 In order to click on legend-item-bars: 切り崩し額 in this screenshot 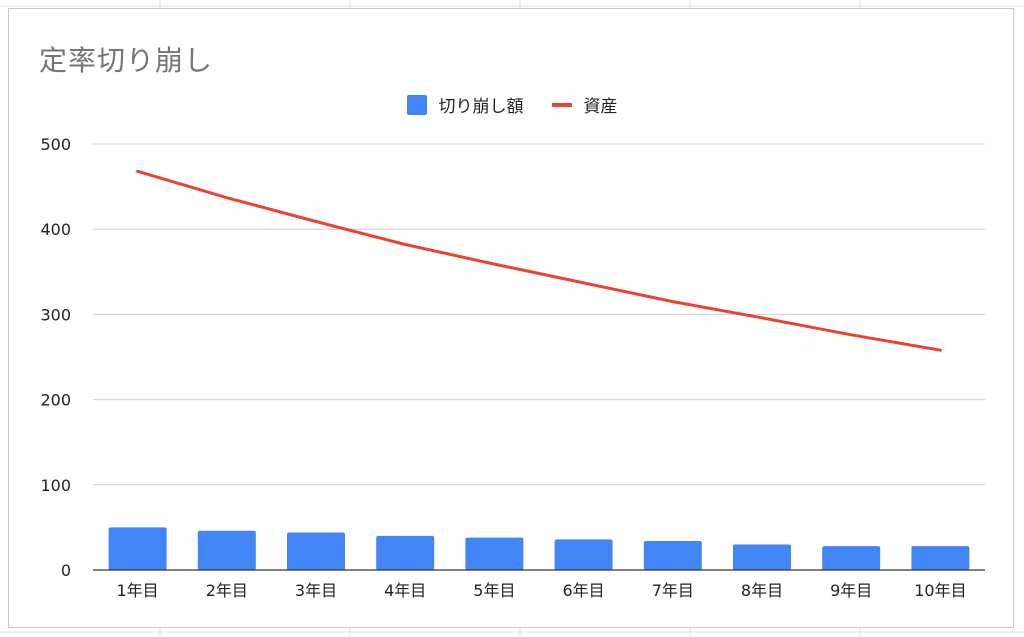, I will do `click(465, 104)`.